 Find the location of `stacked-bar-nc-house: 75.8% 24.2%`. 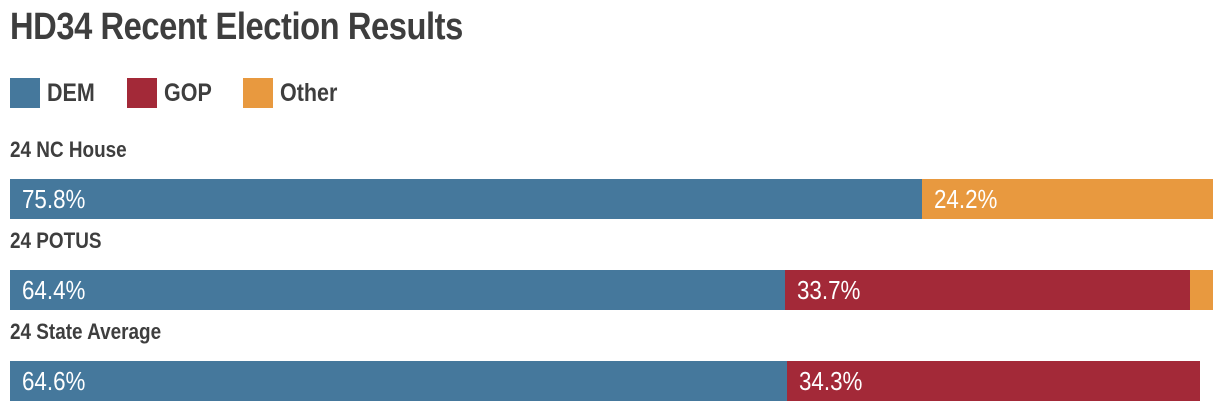

stacked-bar-nc-house: 75.8% 24.2% is located at coordinates (611, 199).